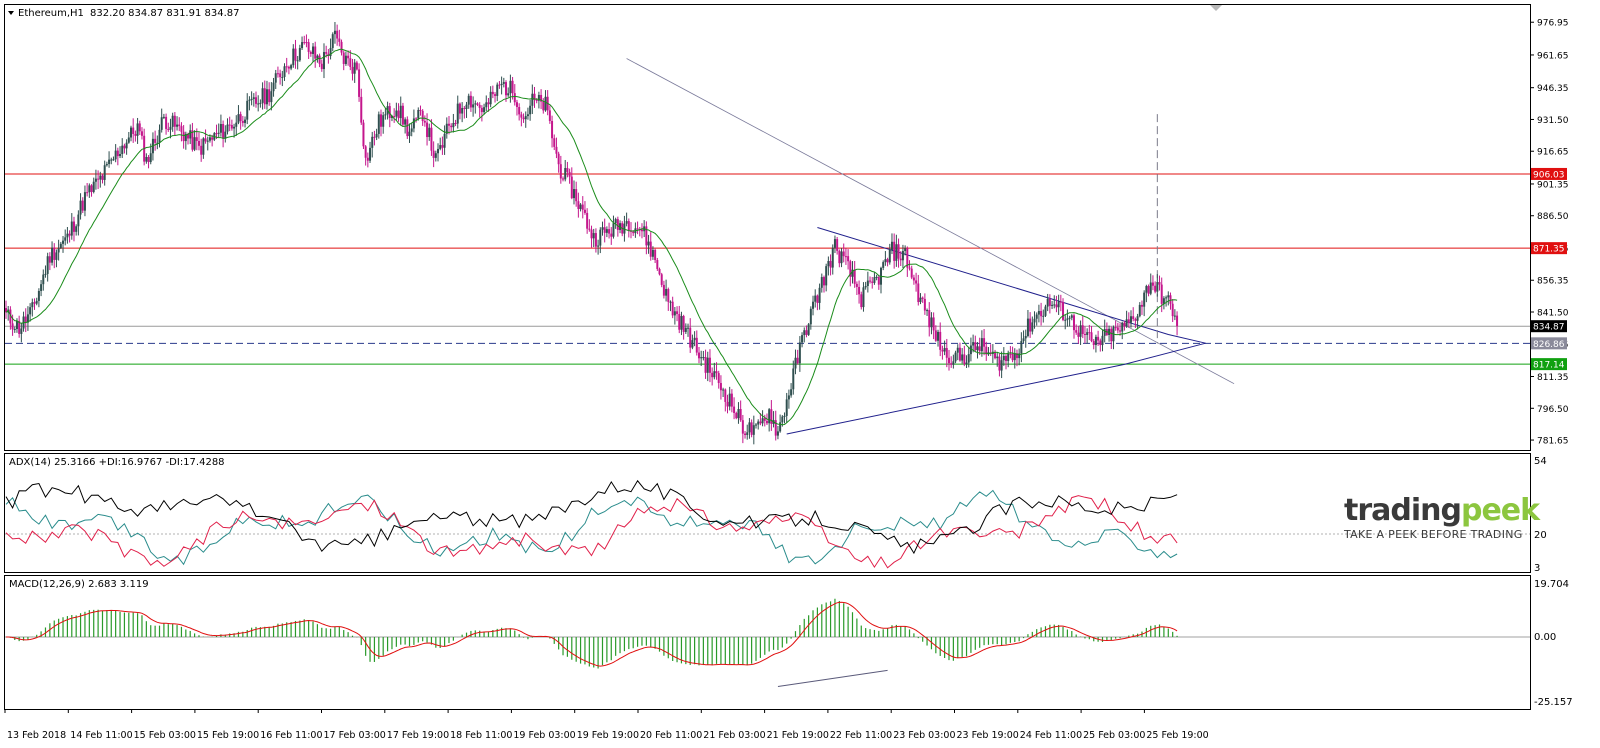 Image resolution: width=1600 pixels, height=748 pixels. I want to click on shift-marker-icon, so click(1216, 8).